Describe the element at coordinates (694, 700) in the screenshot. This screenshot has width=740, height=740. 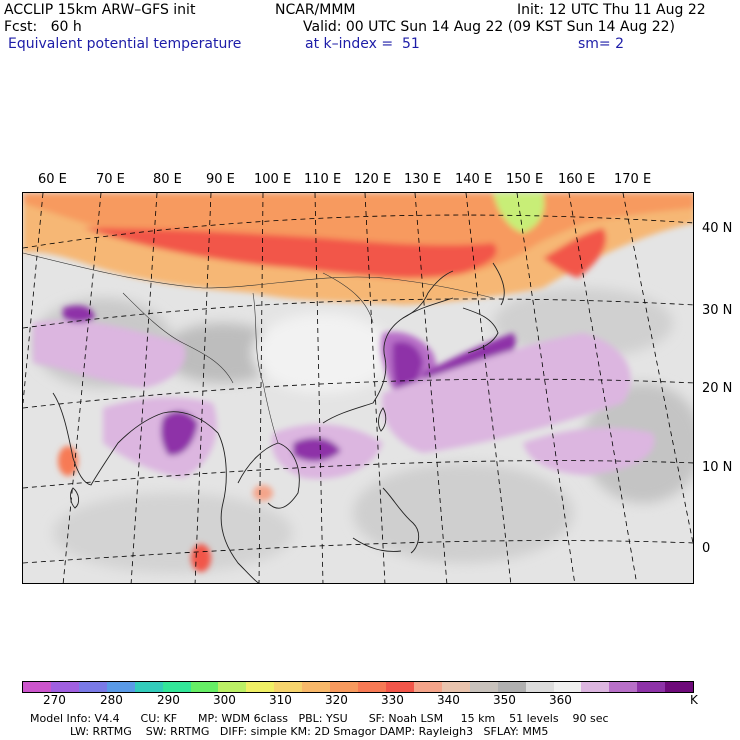
I see `colorbar-unit: K` at that location.